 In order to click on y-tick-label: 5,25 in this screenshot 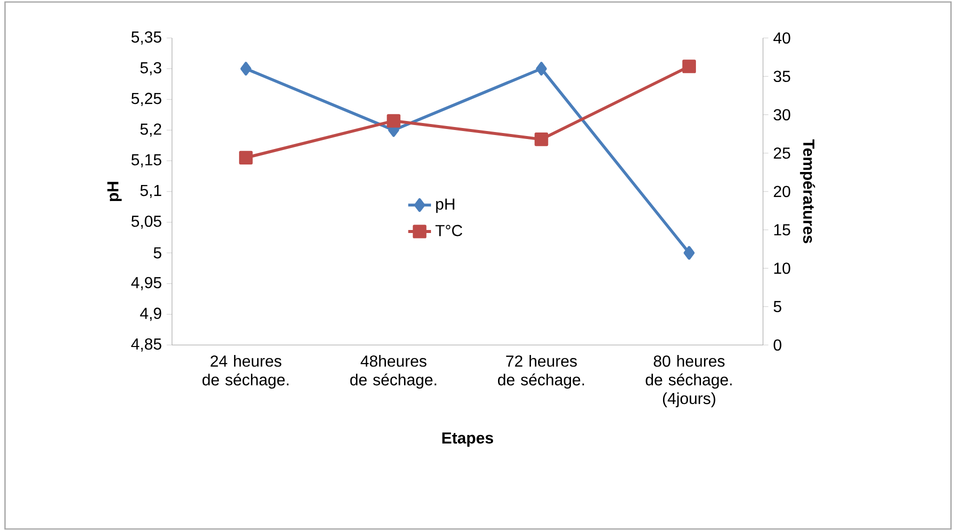, I will do `click(146, 99)`.